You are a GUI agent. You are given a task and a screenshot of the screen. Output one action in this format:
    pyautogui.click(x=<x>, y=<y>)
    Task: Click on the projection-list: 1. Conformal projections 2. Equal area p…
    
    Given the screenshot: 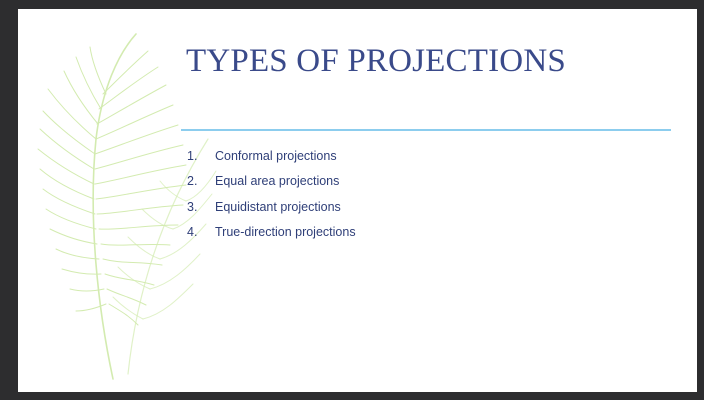 What is the action you would take?
    pyautogui.click(x=271, y=199)
    